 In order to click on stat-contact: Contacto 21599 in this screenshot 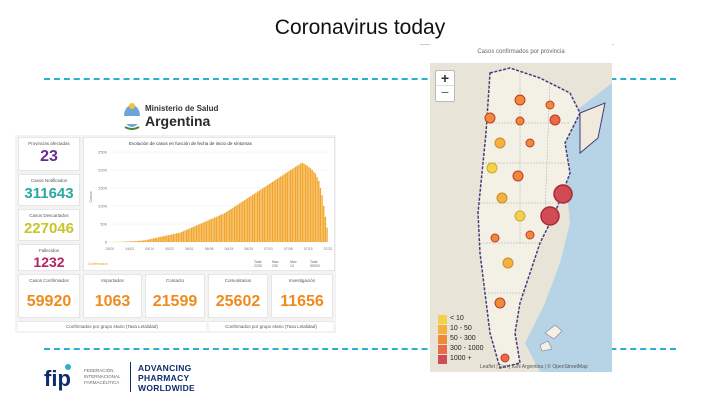, I will do `click(175, 296)`.